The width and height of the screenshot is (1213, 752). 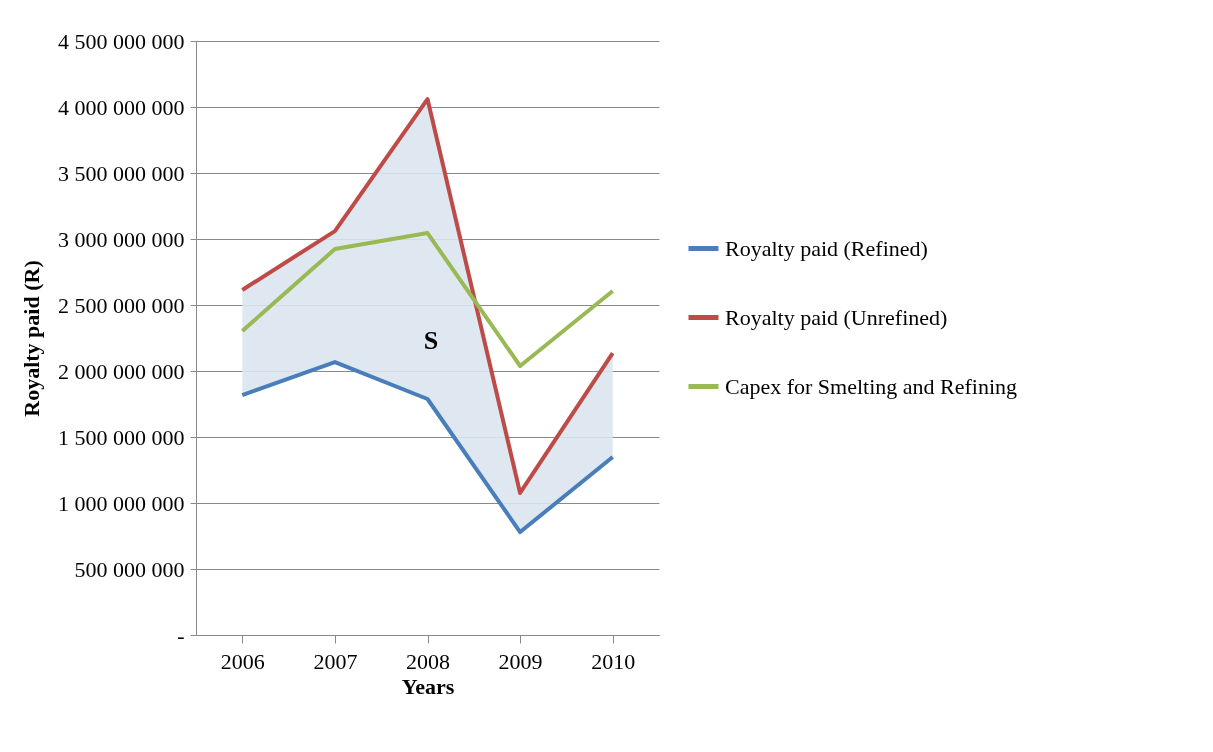 What do you see at coordinates (121, 437) in the screenshot?
I see `y-tick-label: 1 500 000 000` at bounding box center [121, 437].